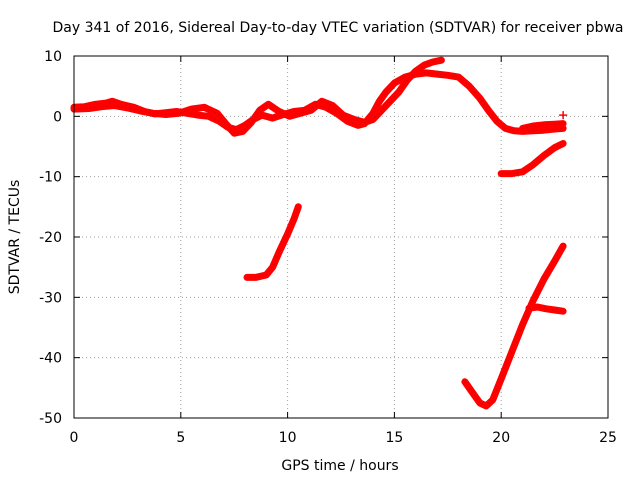 Image resolution: width=640 pixels, height=480 pixels. I want to click on series-pass-f, so click(514, 326).